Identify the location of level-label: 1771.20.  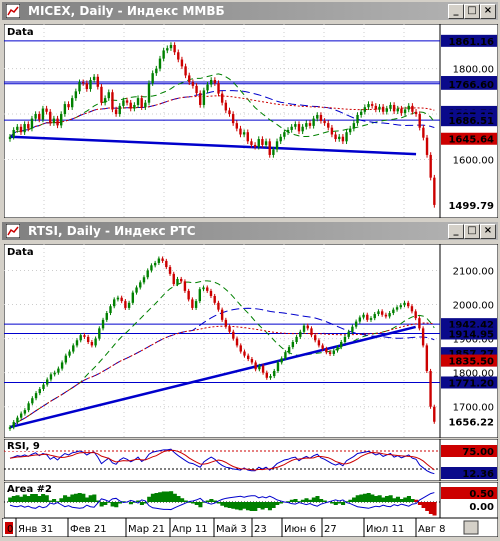
(471, 383).